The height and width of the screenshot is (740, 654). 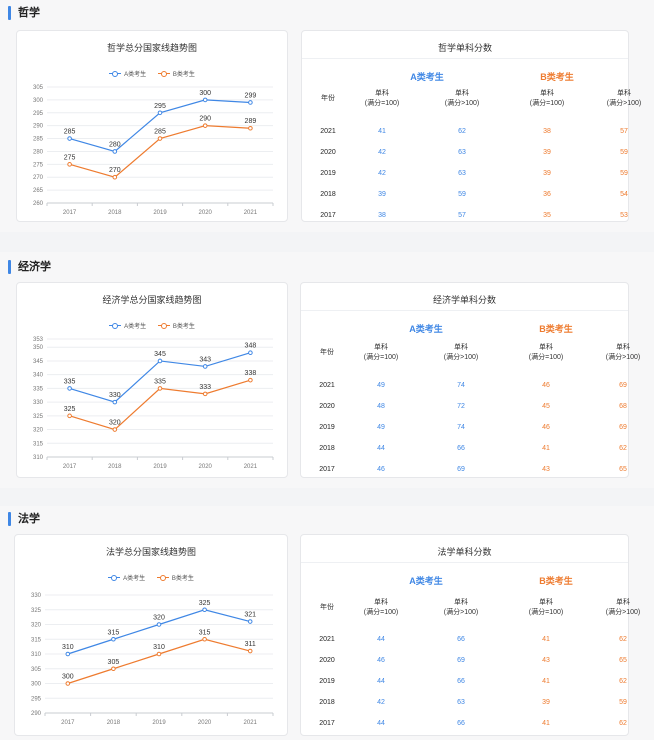 I want to click on cell-b-over100: 54, so click(x=624, y=194).